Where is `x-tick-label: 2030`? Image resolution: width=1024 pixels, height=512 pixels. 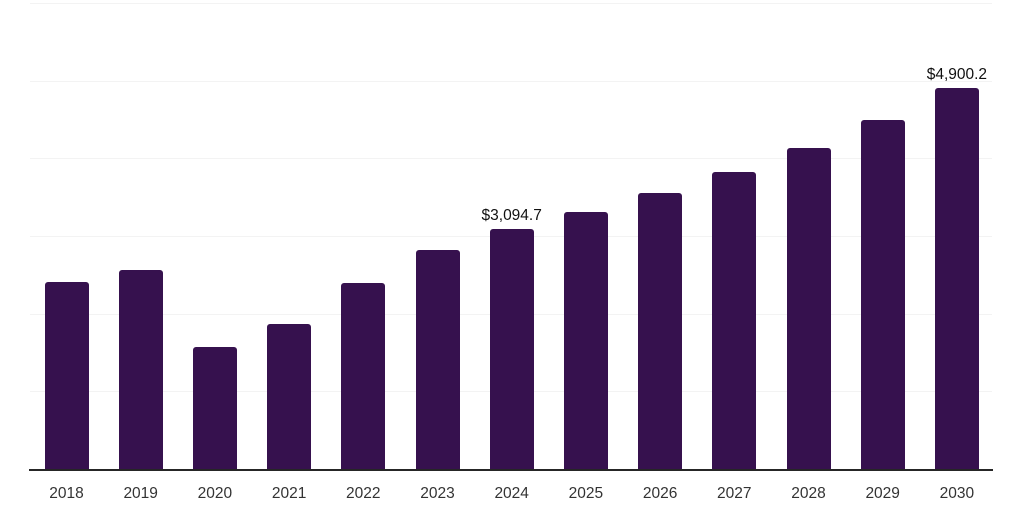 x-tick-label: 2030 is located at coordinates (957, 493).